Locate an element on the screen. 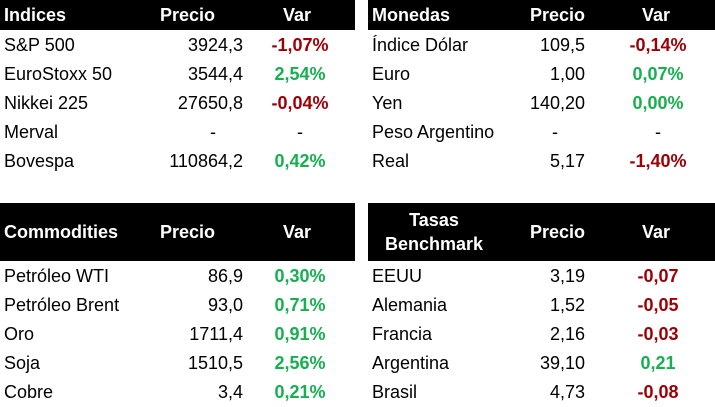 The image size is (715, 407). indices-precio-cell: 3924,3 is located at coordinates (215, 45).